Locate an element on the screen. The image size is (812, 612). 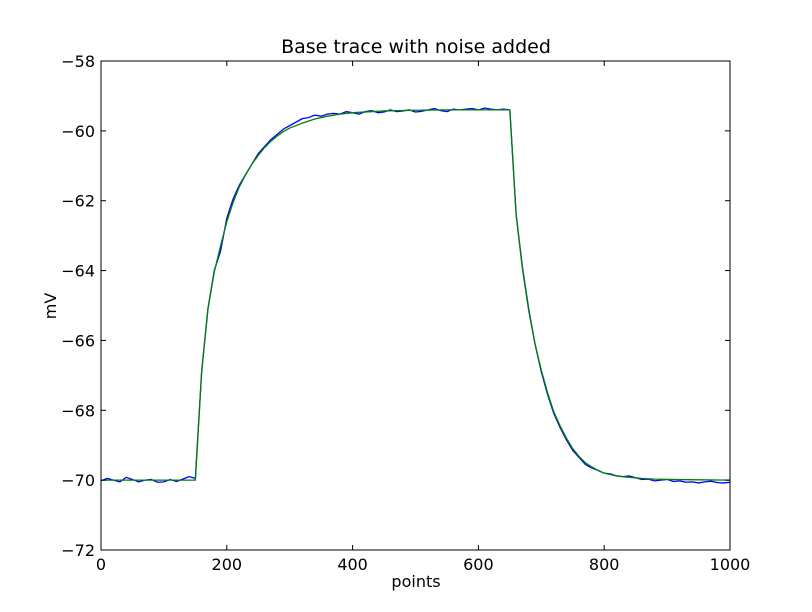
y-tick-label: −60 is located at coordinates (78, 131).